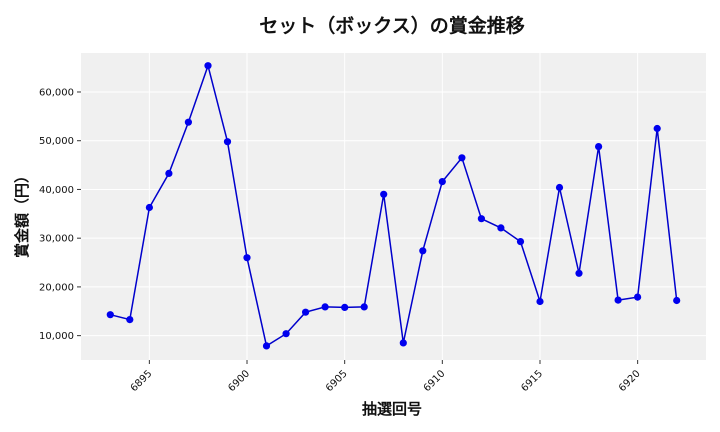 The image size is (720, 432). I want to click on x-tick-label: 6910, so click(435, 381).